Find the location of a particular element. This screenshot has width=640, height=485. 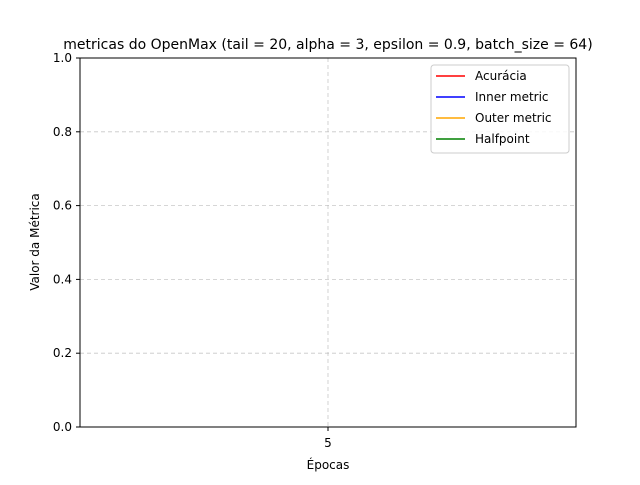

y-tick-label: 0.8 is located at coordinates (62, 132).